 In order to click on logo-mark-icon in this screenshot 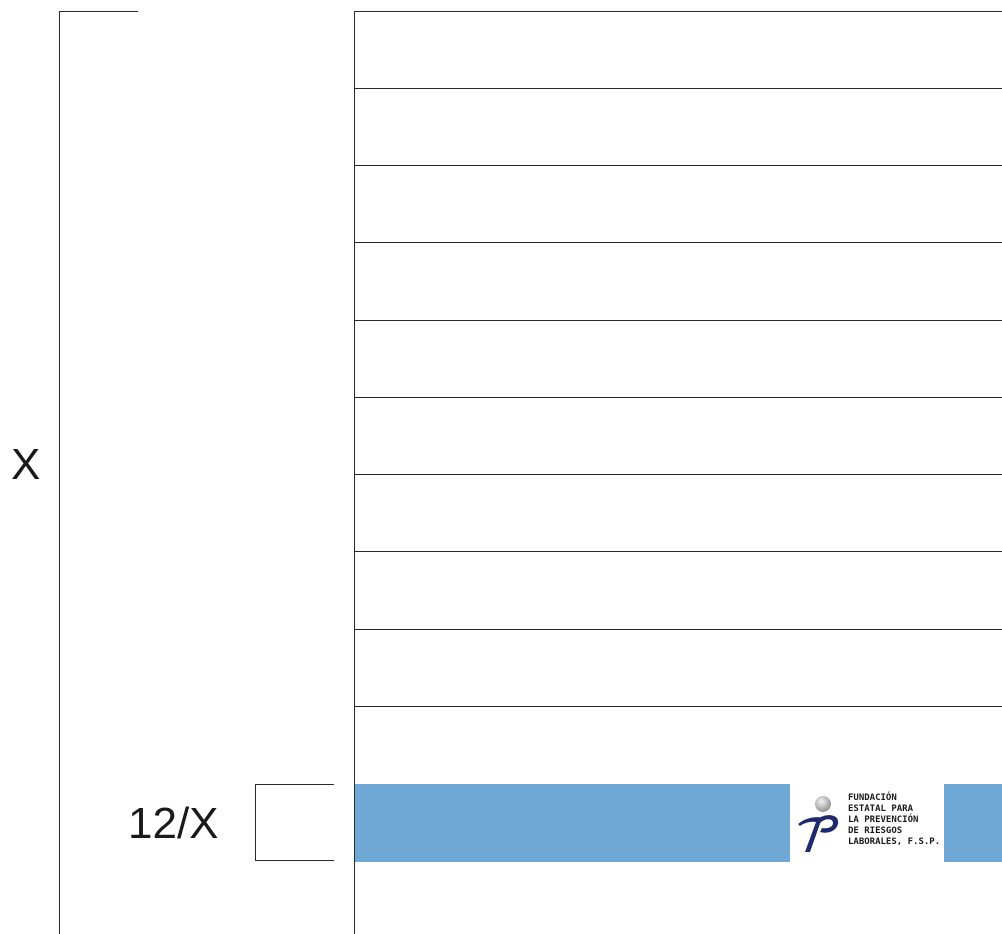, I will do `click(818, 824)`.